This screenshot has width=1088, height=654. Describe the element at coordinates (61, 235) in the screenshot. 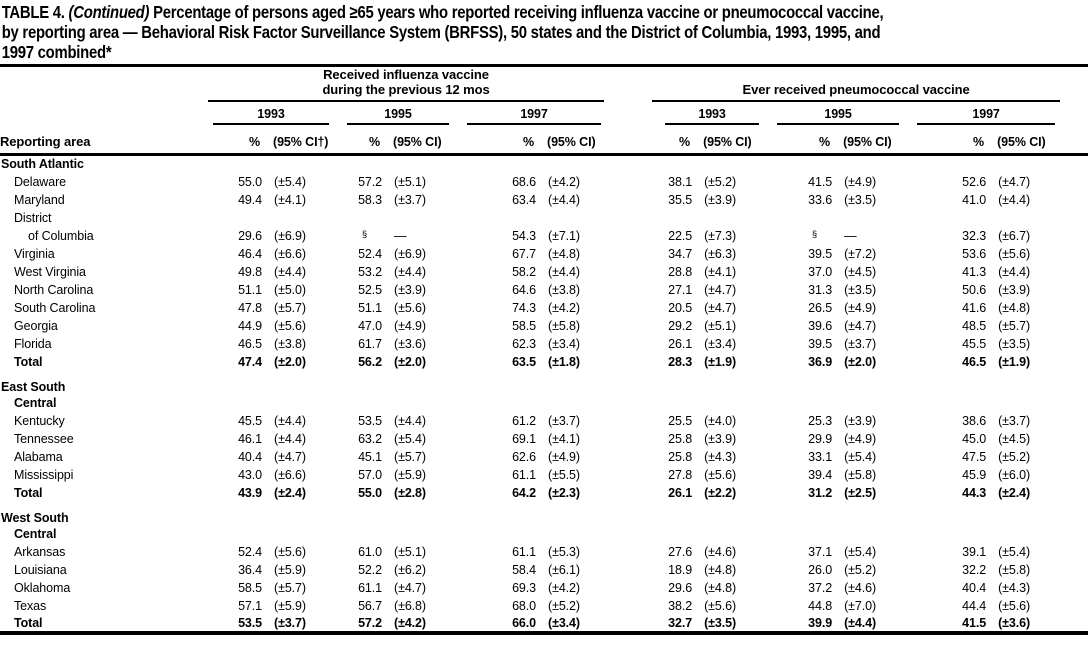

I see `reporting-area-cell: of Columbia` at that location.